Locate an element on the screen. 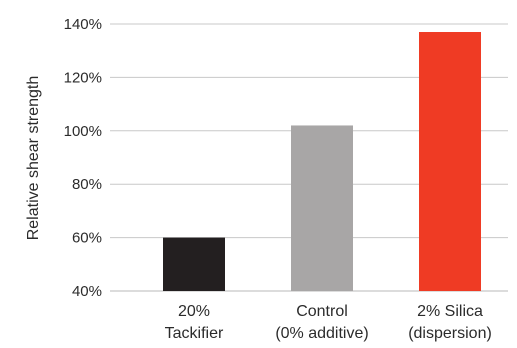 Image resolution: width=517 pixels, height=348 pixels. y-tick-label: 120% is located at coordinates (83, 77).